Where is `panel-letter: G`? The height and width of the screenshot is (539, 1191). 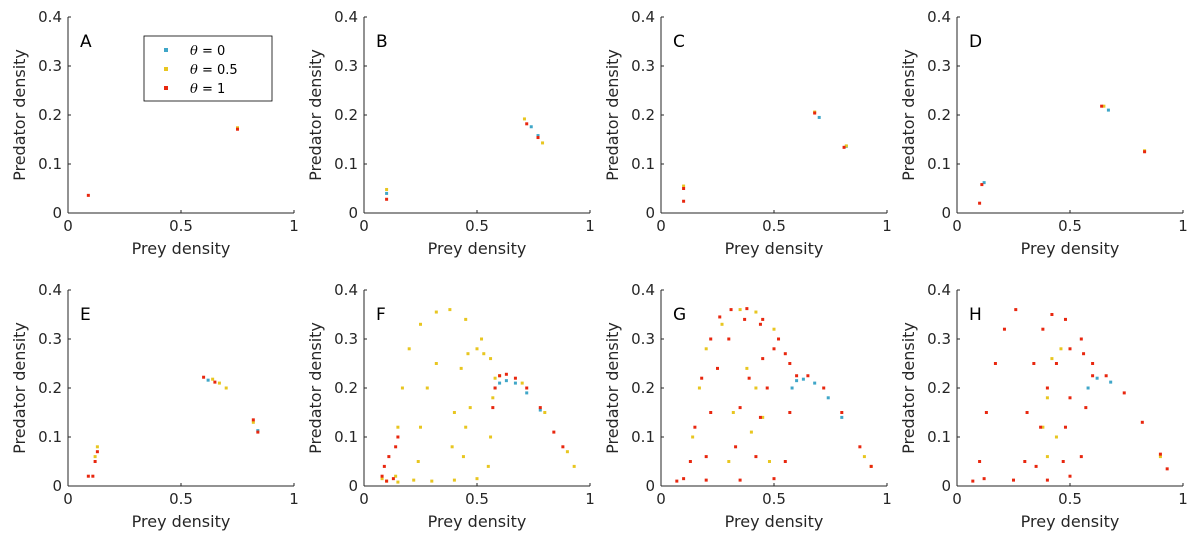 panel-letter: G is located at coordinates (679, 315).